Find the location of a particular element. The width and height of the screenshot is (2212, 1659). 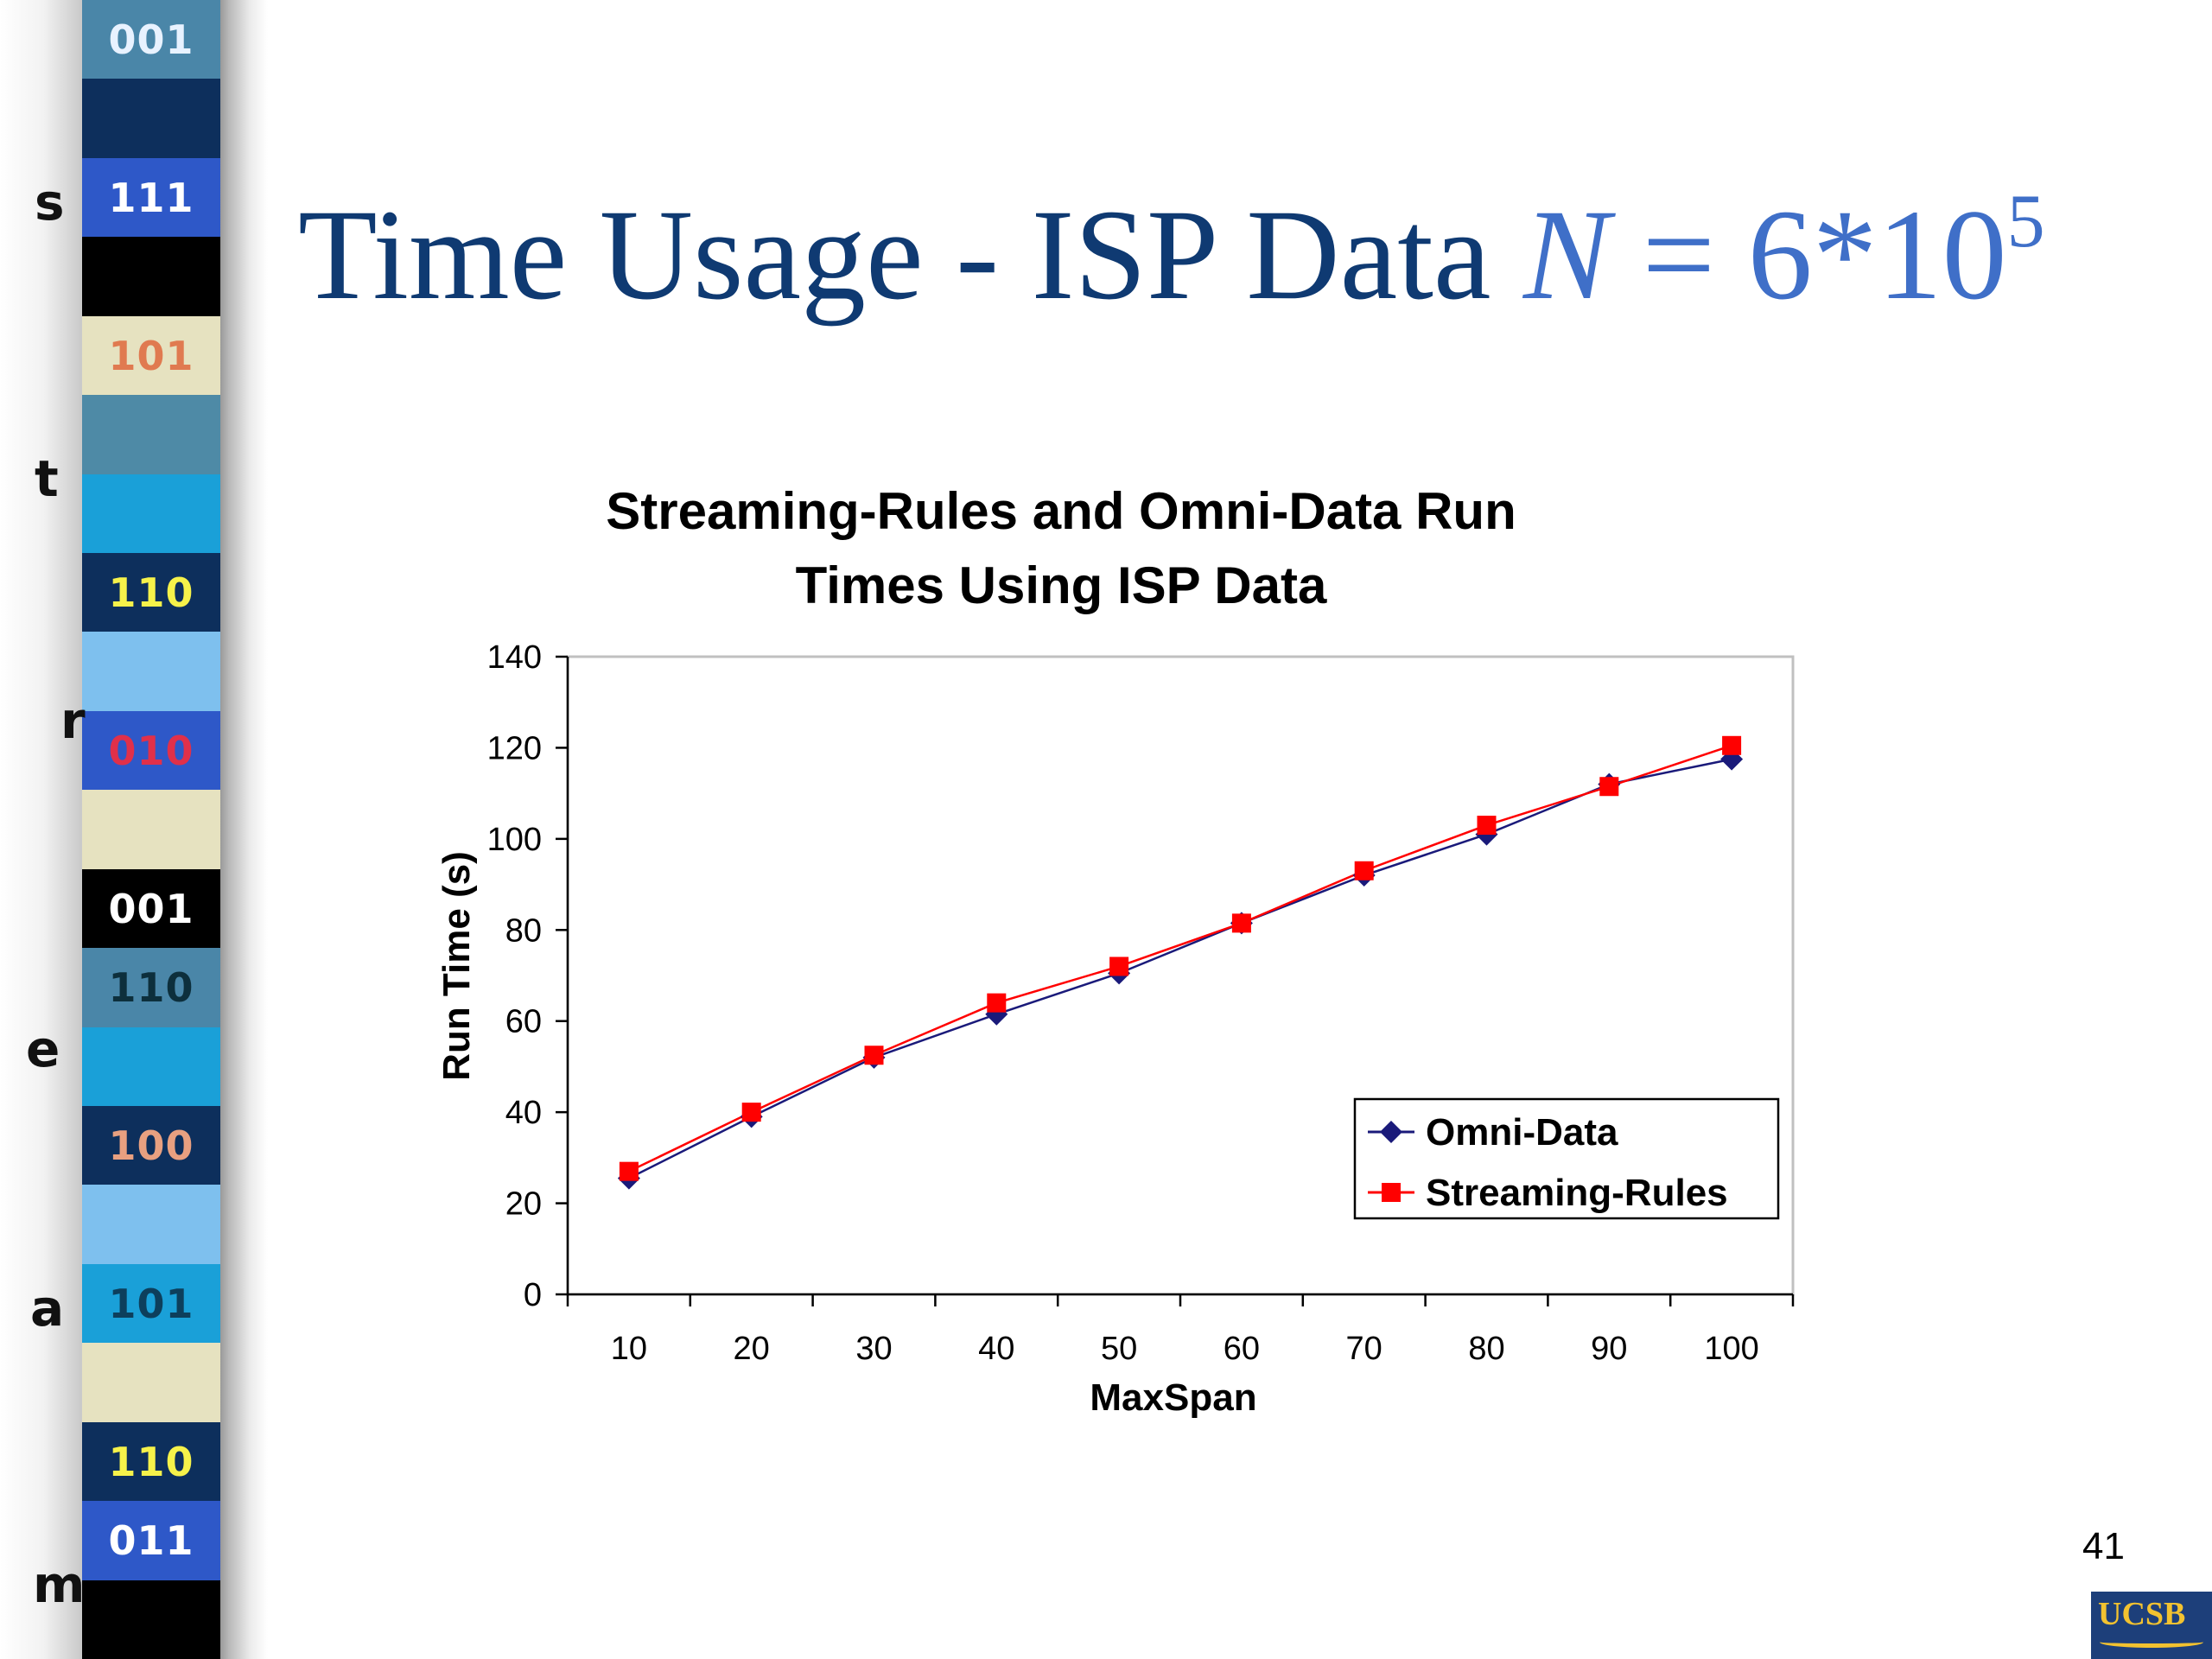

strip-band: 111 is located at coordinates (151, 197).